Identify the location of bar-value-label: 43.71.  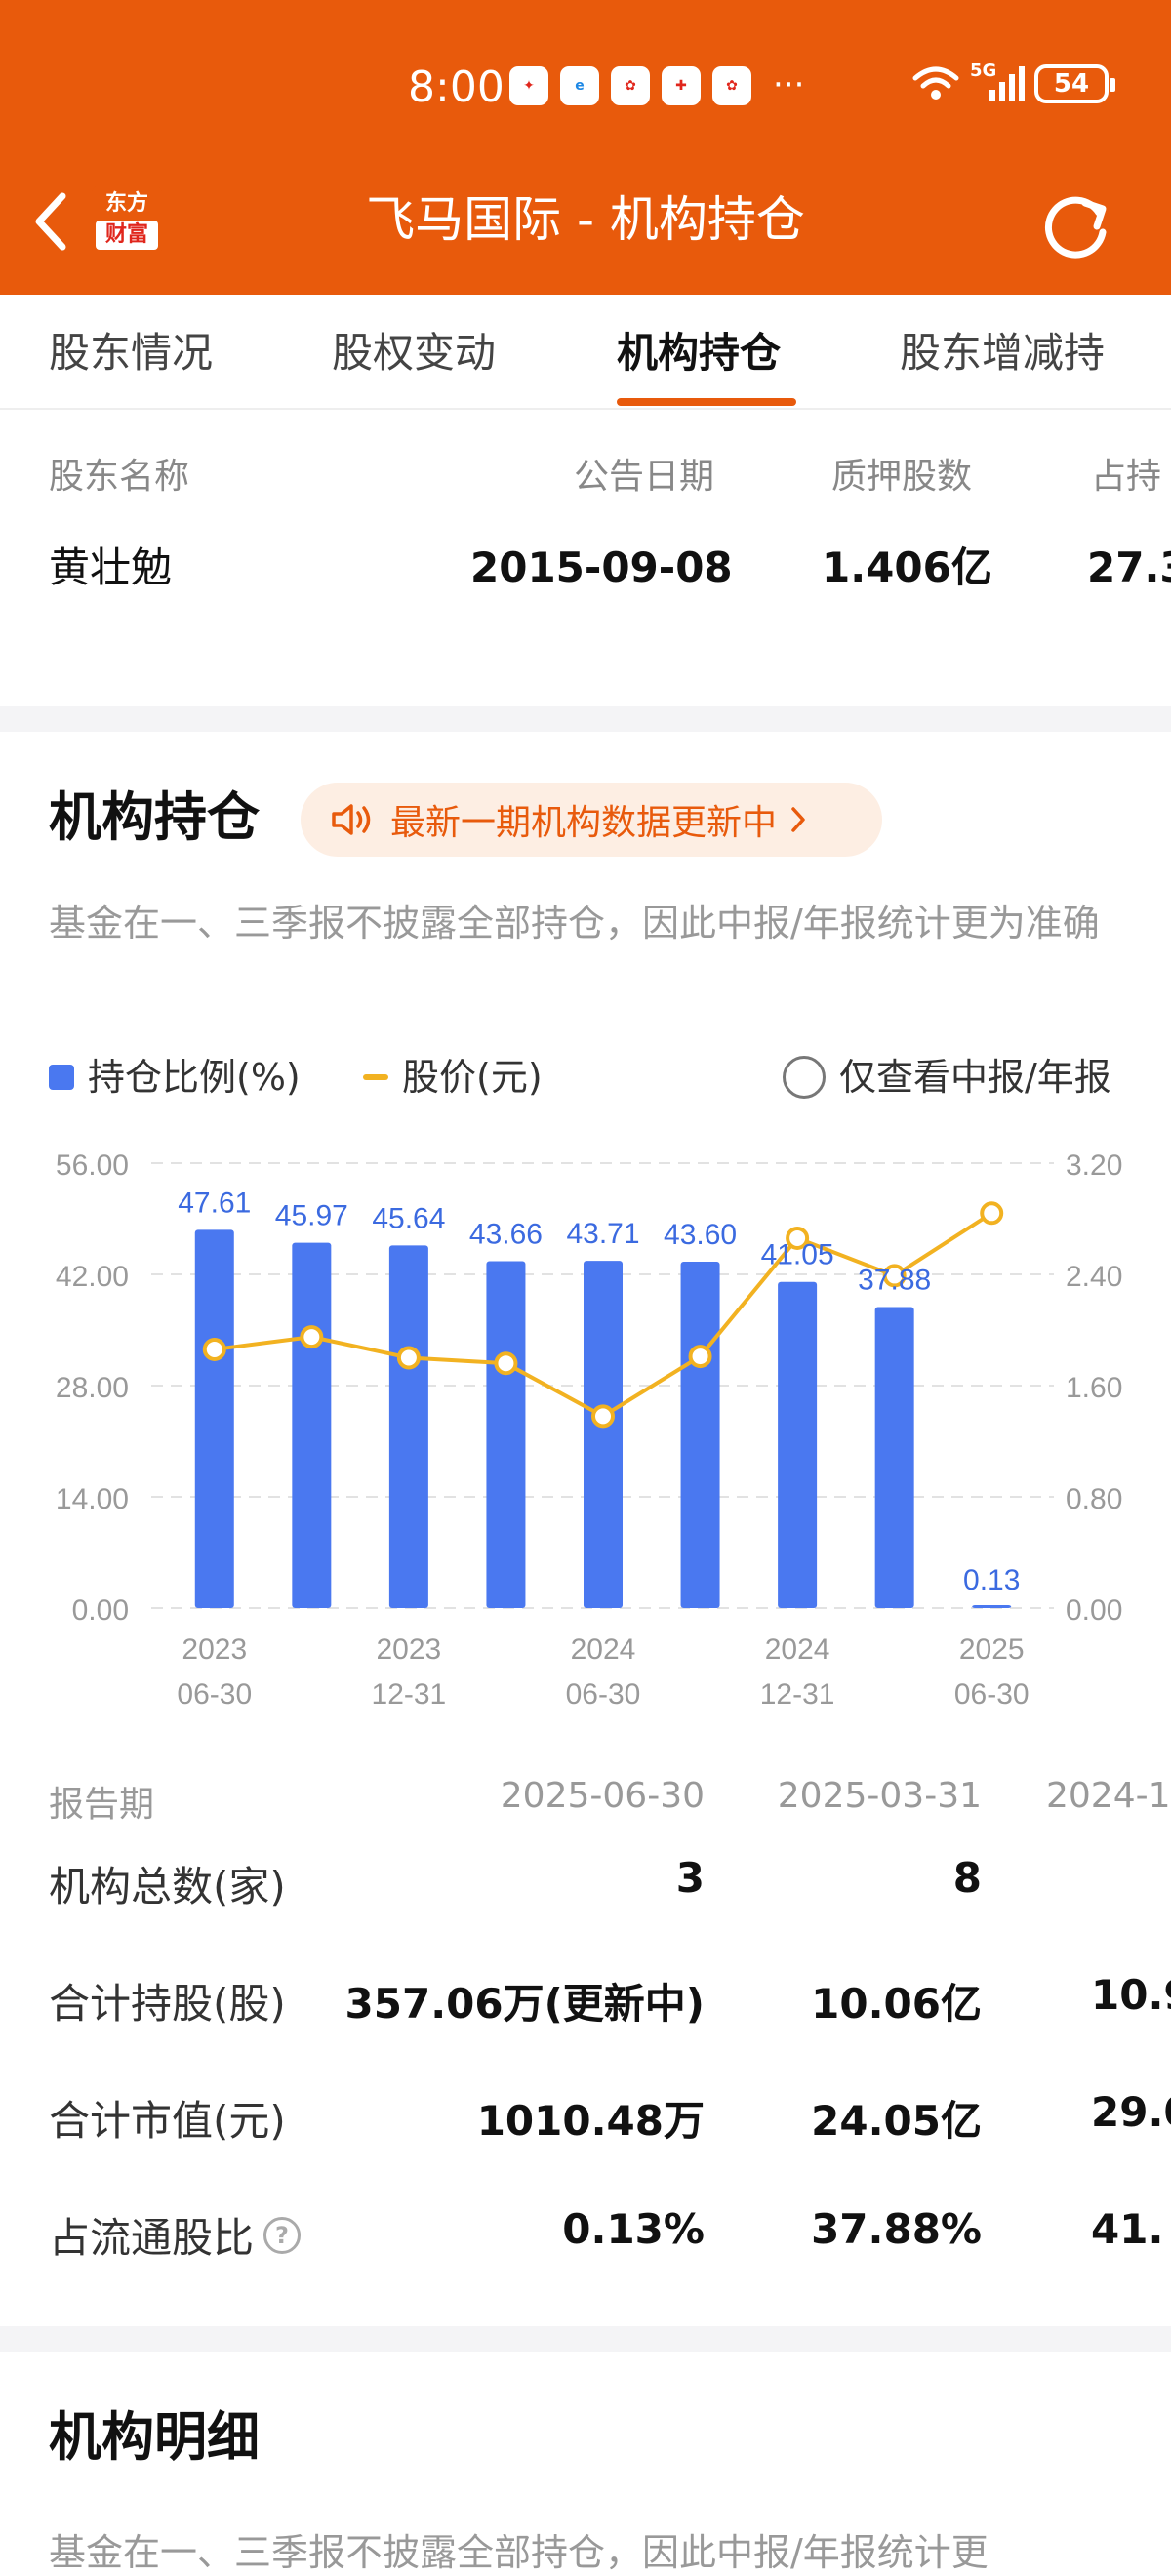
(602, 1234).